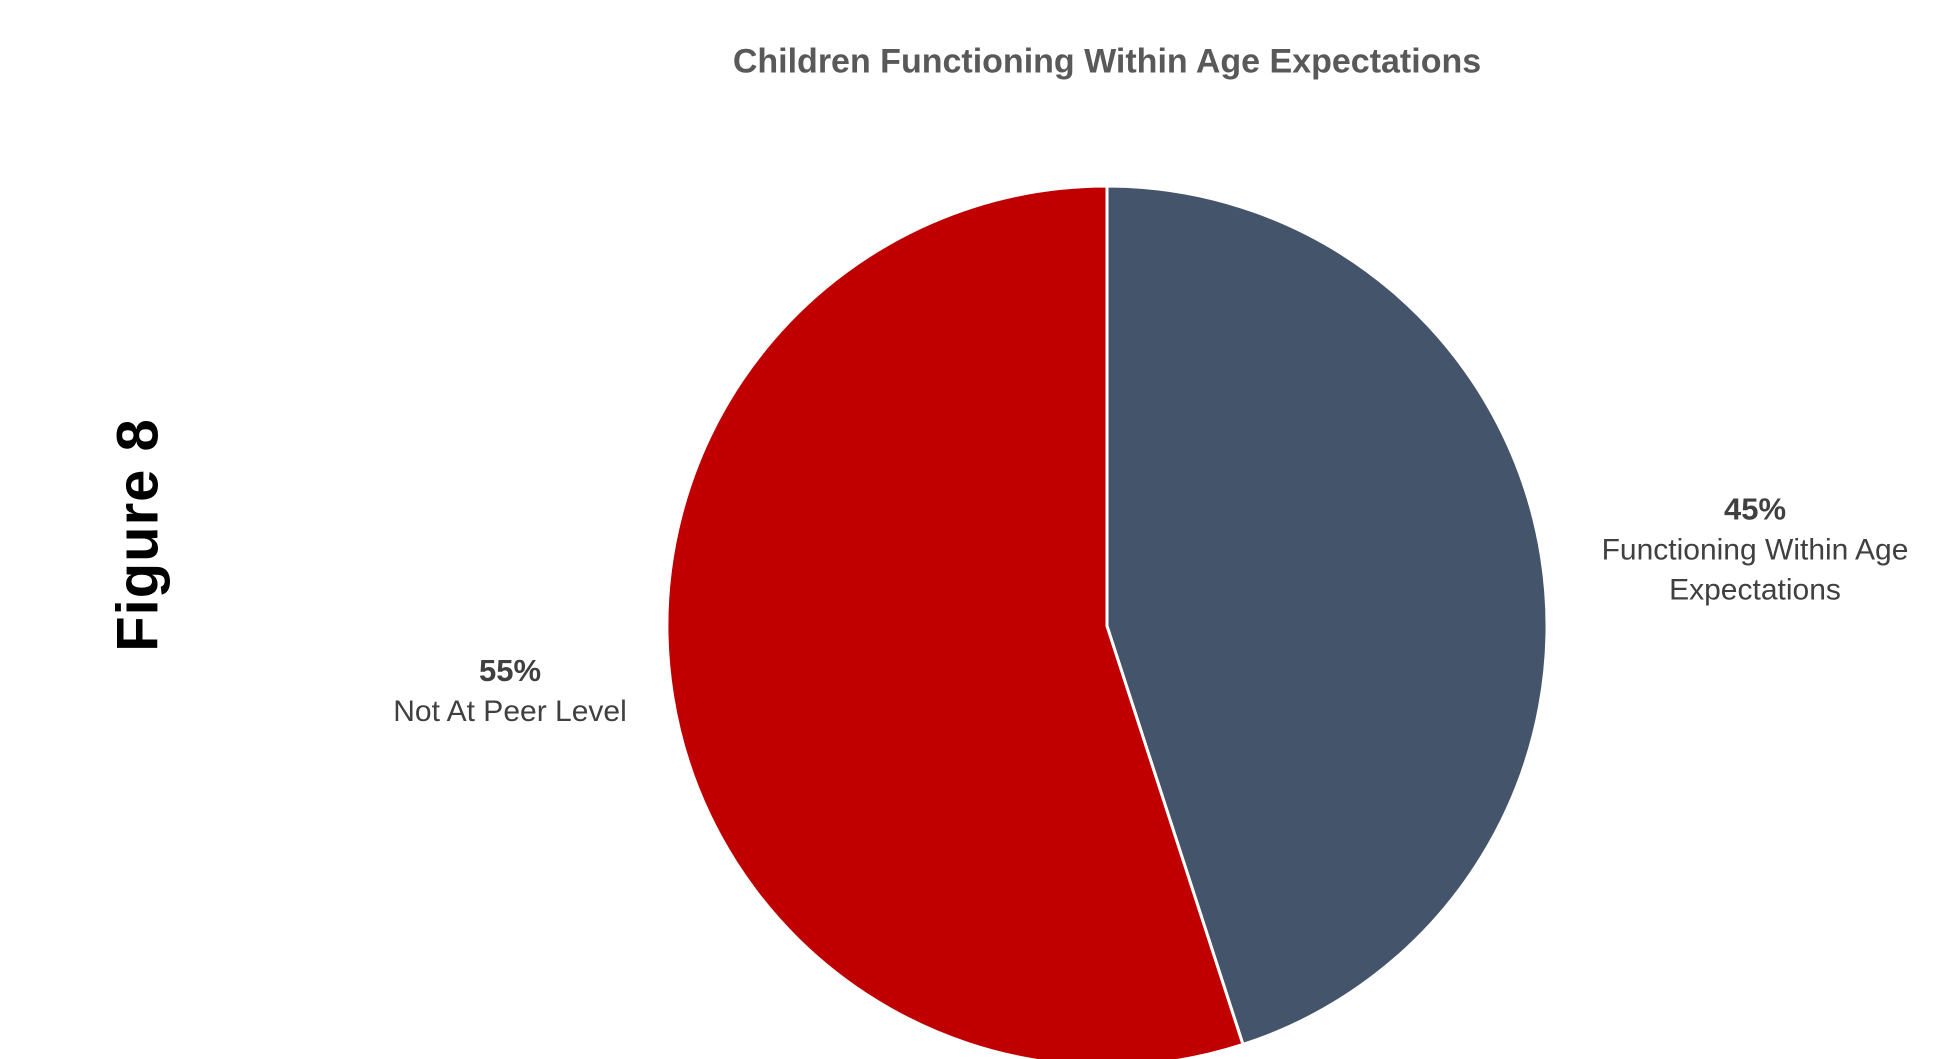 The width and height of the screenshot is (1935, 1059). What do you see at coordinates (510, 711) in the screenshot?
I see `slice-name-not-at-peer: Not At Peer Level` at bounding box center [510, 711].